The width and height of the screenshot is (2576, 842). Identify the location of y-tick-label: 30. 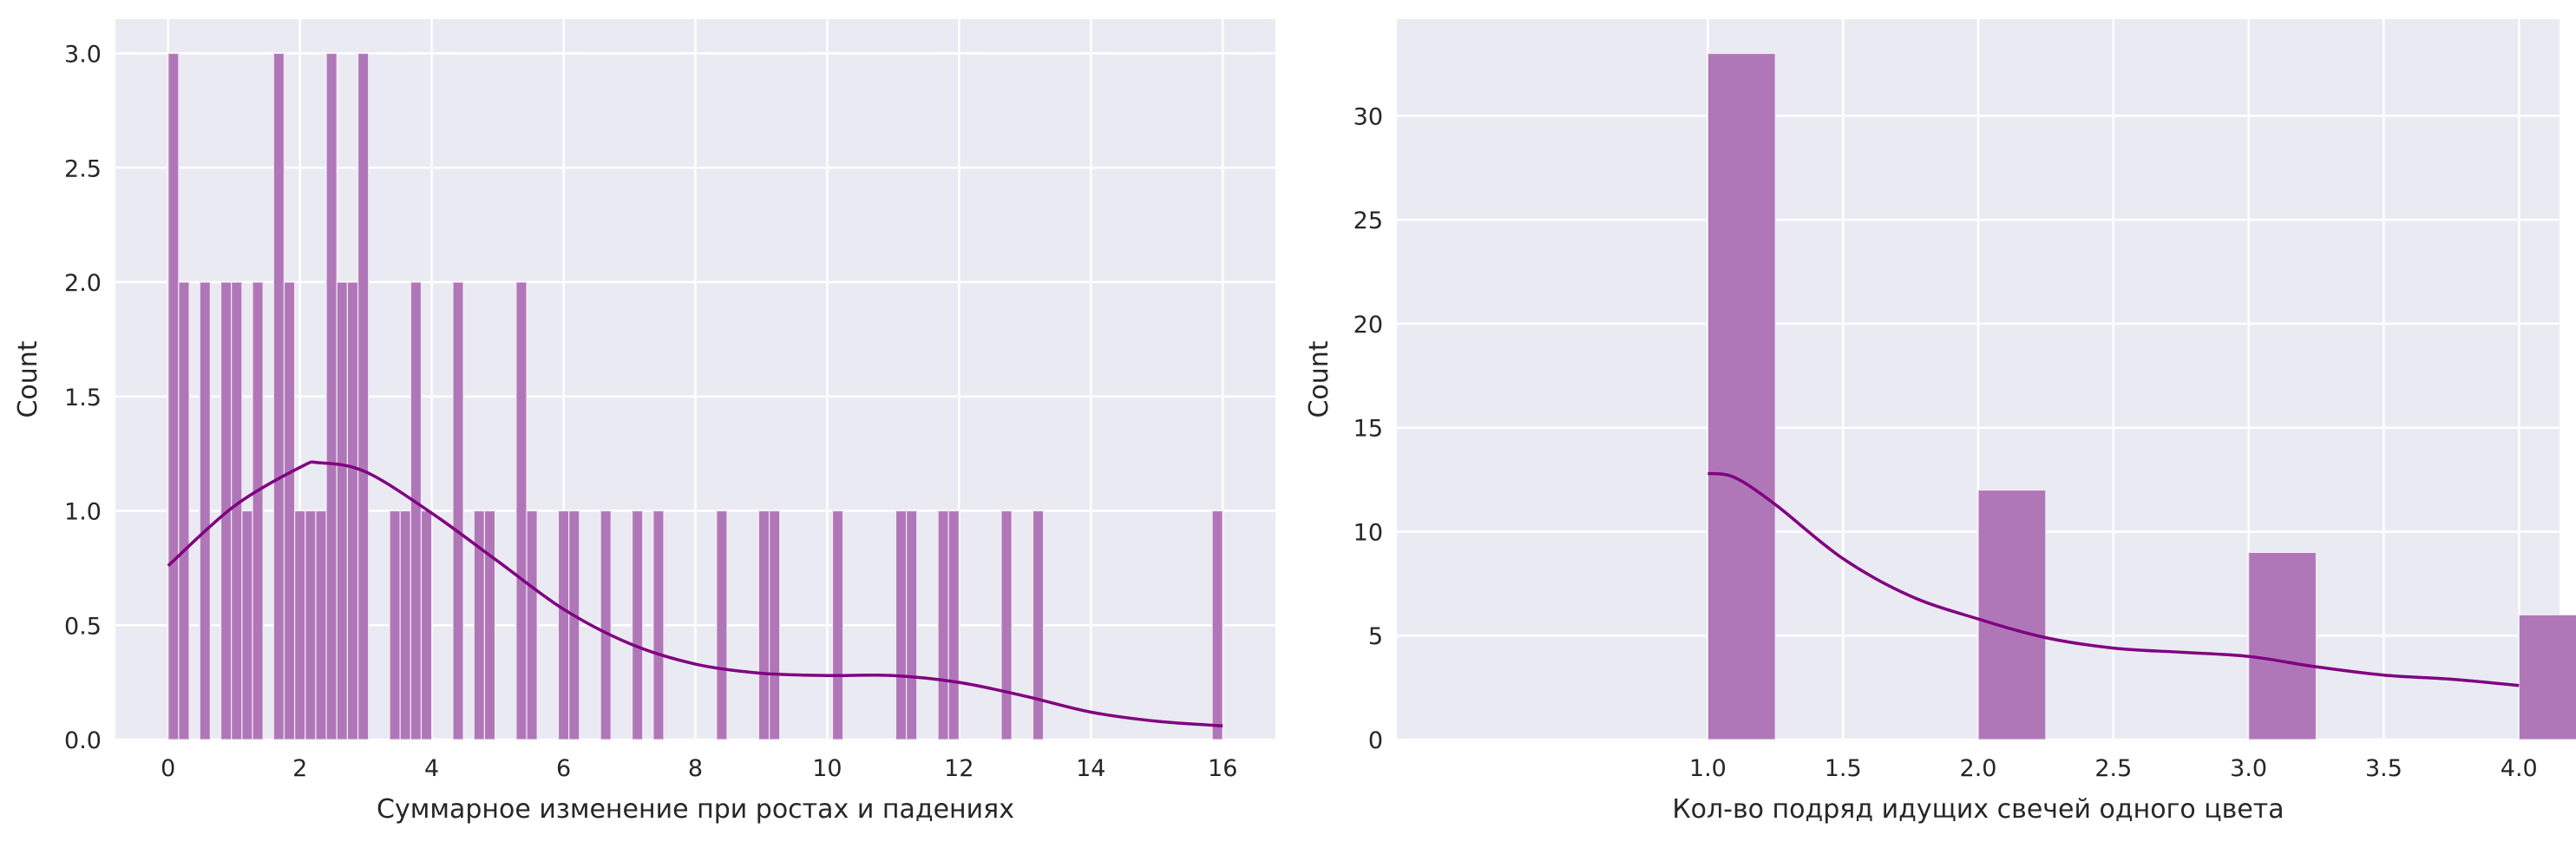
(1368, 117).